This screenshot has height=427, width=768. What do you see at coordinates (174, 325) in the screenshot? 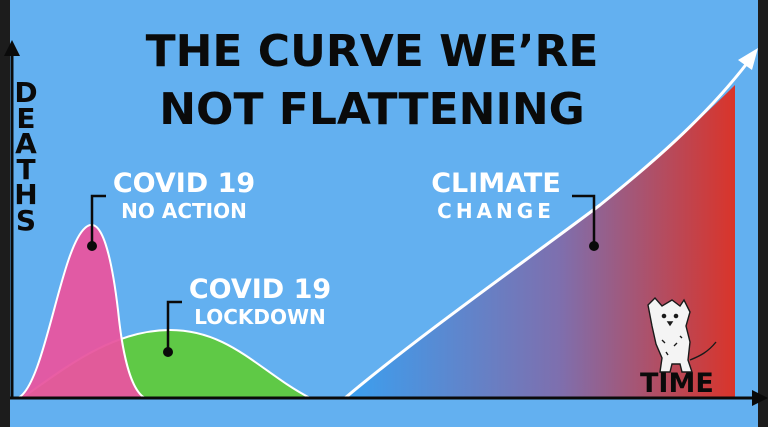
I see `lockdown-leader` at bounding box center [174, 325].